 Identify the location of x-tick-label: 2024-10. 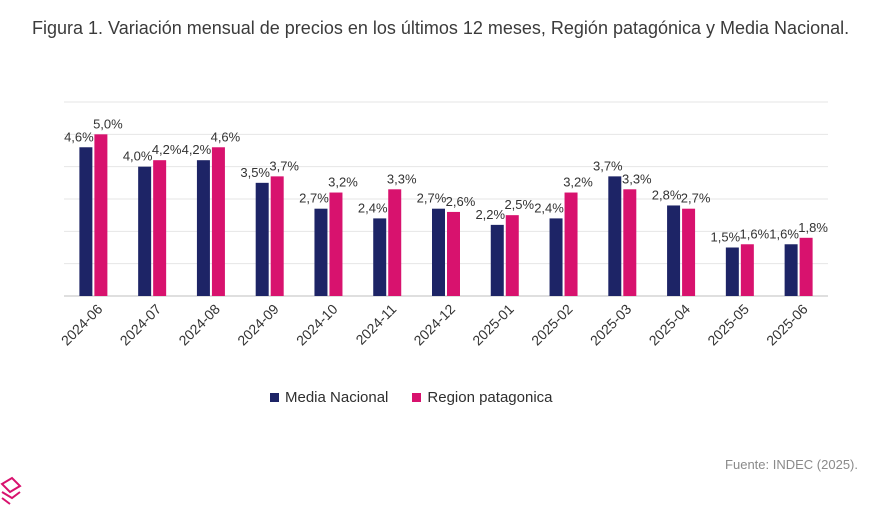
(317, 325).